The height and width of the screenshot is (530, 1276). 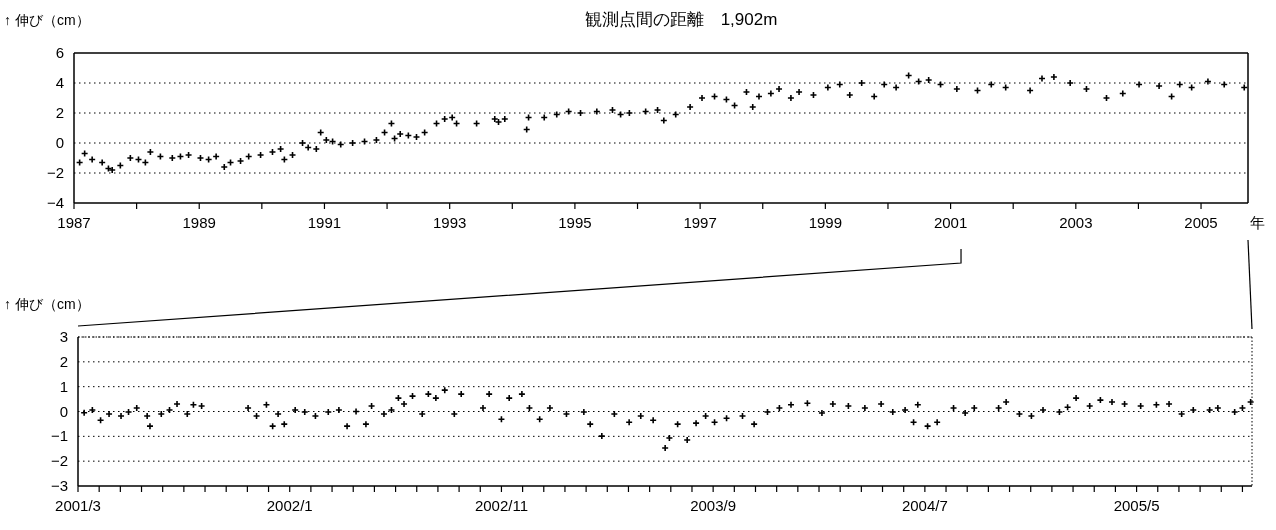 What do you see at coordinates (681, 19) in the screenshot?
I see `chart-title: 観測点間の距離 1,902m` at bounding box center [681, 19].